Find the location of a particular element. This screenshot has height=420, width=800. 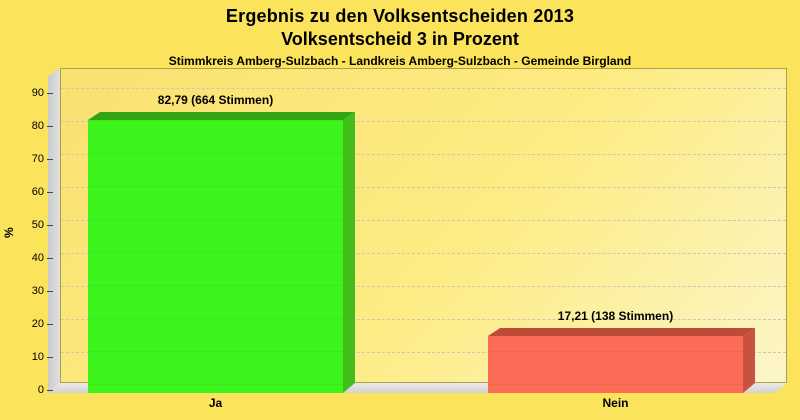

y-tick-label-60: 60 is located at coordinates (37, 192).